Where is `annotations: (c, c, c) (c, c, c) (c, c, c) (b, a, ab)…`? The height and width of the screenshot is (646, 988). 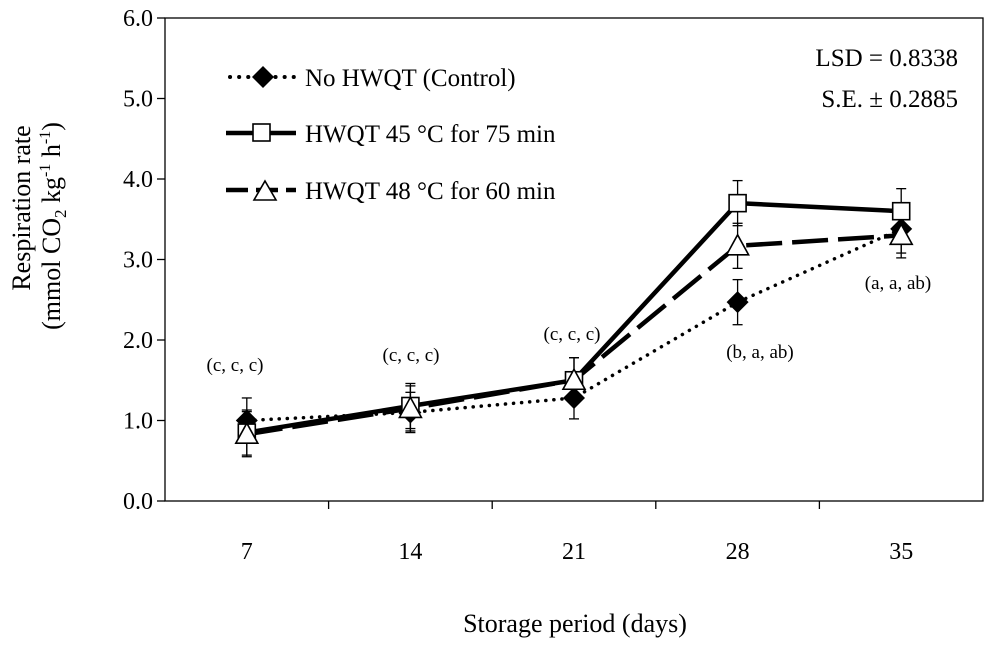 annotations: (c, c, c) (c, c, c) (c, c, c) (b, a, ab)… is located at coordinates (569, 324).